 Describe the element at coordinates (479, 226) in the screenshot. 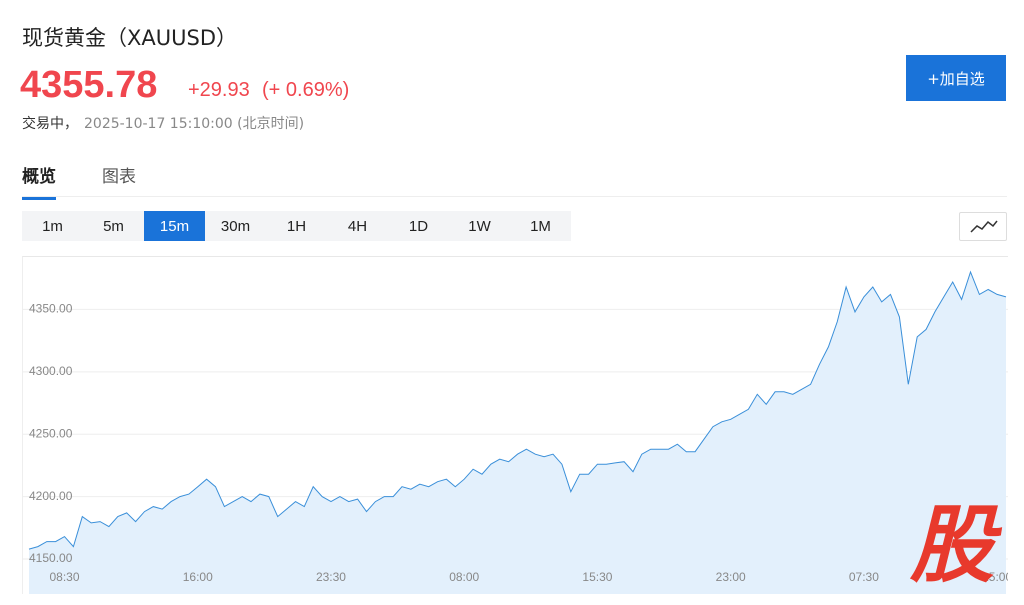

I see `interval-button: 1W` at that location.